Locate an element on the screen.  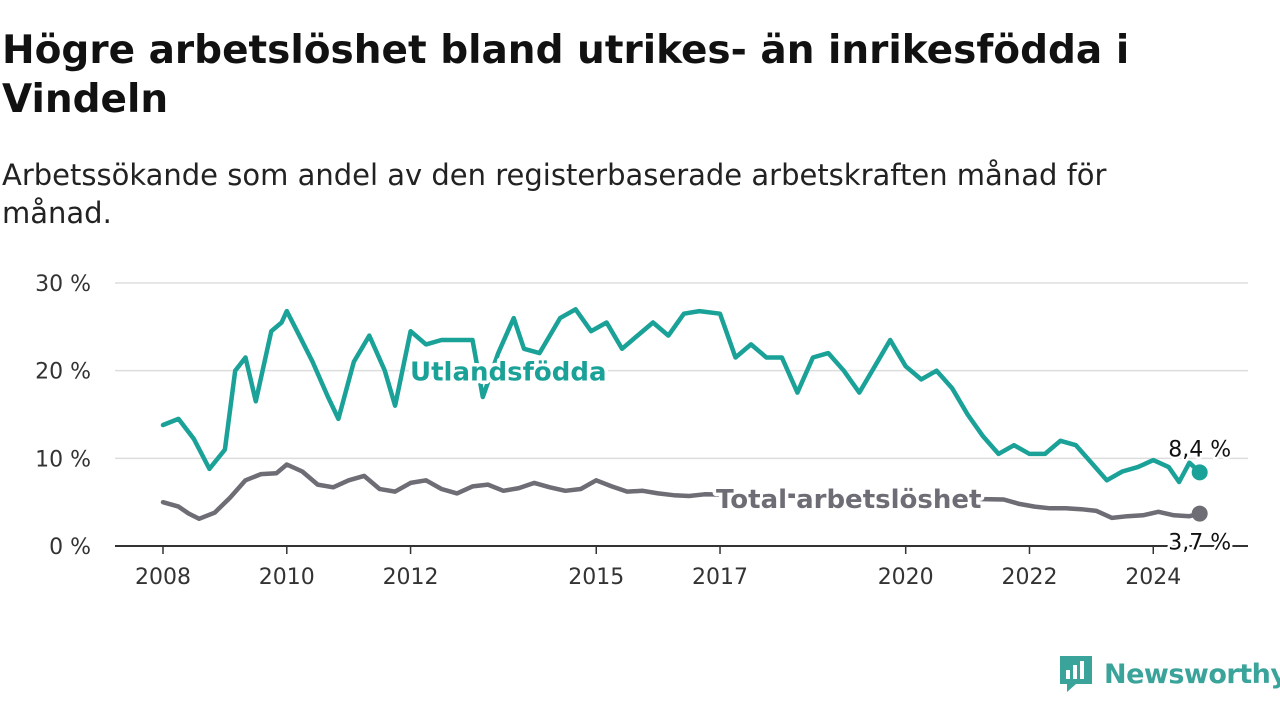
end-value-label-total: 3,7 % is located at coordinates (1199, 543).